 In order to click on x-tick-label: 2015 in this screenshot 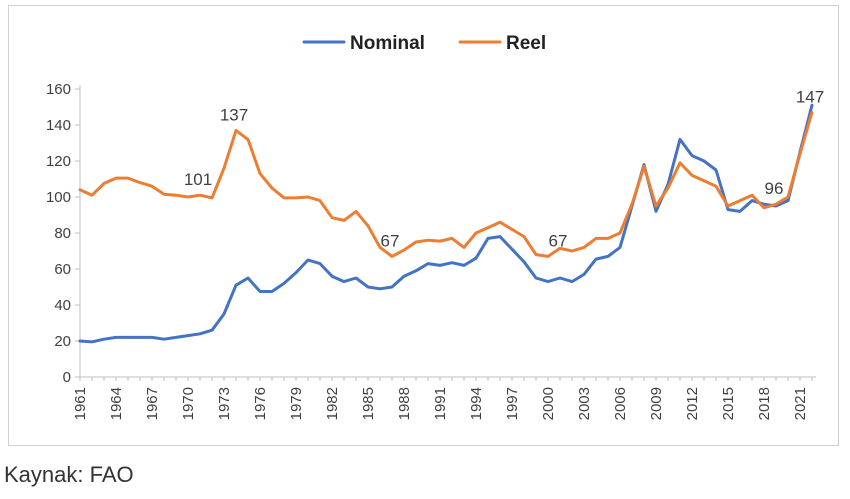, I will do `click(728, 403)`.